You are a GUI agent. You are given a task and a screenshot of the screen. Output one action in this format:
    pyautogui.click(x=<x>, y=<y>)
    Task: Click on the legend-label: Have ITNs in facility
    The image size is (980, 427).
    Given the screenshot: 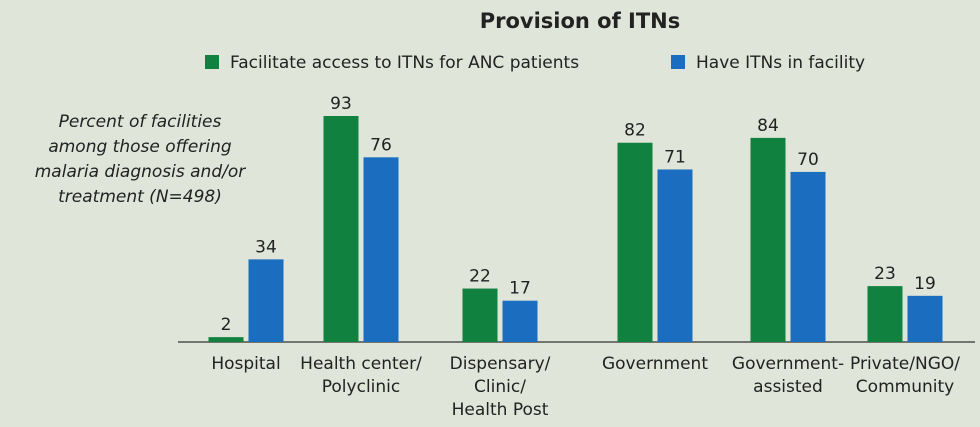 What is the action you would take?
    pyautogui.click(x=780, y=63)
    